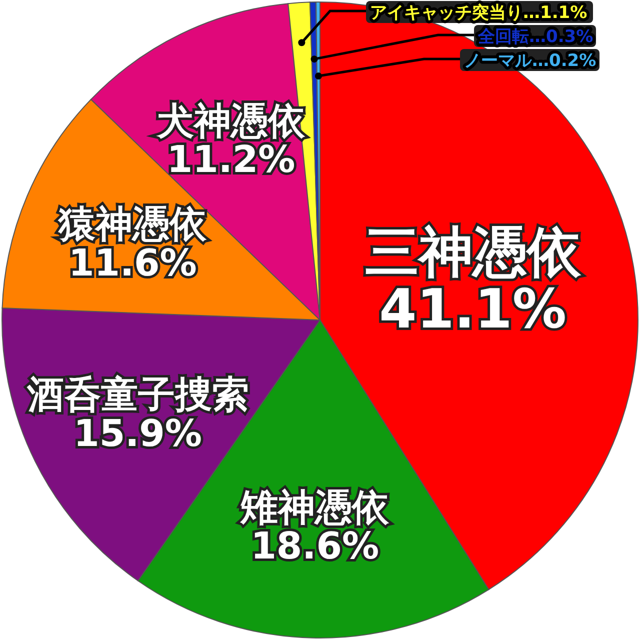 The width and height of the screenshot is (640, 641). Describe the element at coordinates (231, 160) in the screenshot. I see `data-label: 11.2%` at that location.